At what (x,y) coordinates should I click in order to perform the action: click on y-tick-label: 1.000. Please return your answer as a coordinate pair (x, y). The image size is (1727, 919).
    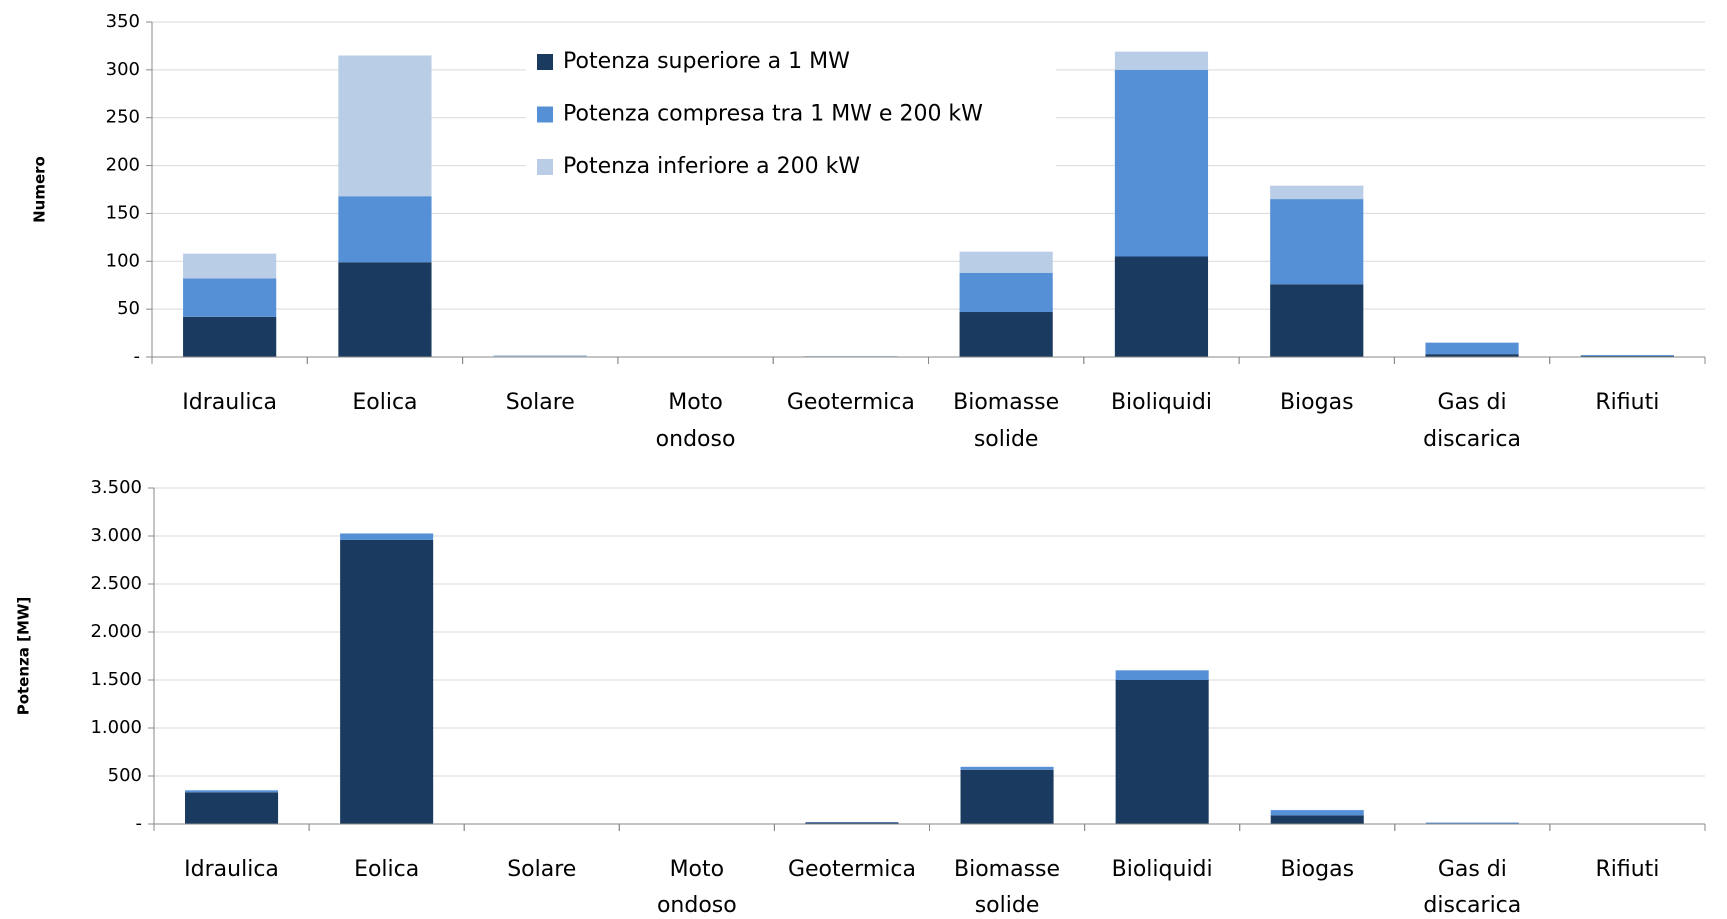
    Looking at the image, I should click on (116, 727).